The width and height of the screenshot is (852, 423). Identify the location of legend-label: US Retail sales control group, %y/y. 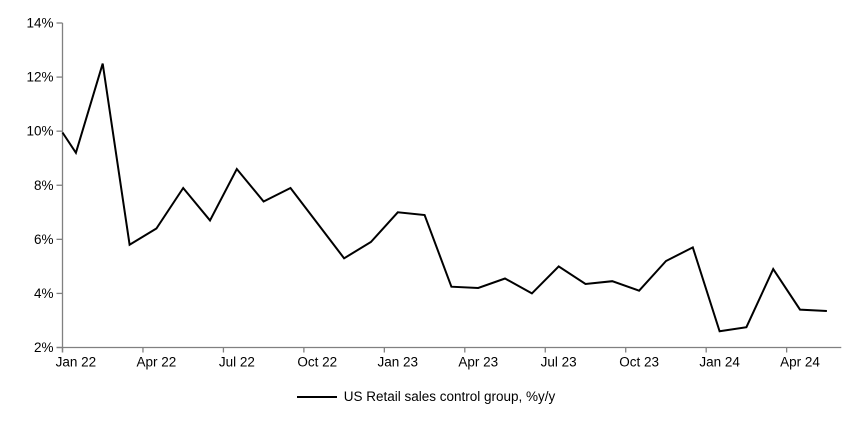
(449, 396).